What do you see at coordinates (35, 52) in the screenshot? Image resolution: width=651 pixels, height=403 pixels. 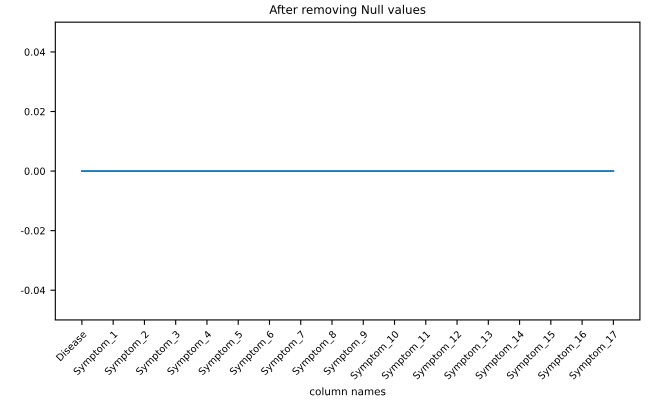 I see `y-tick-label: 0.04` at bounding box center [35, 52].